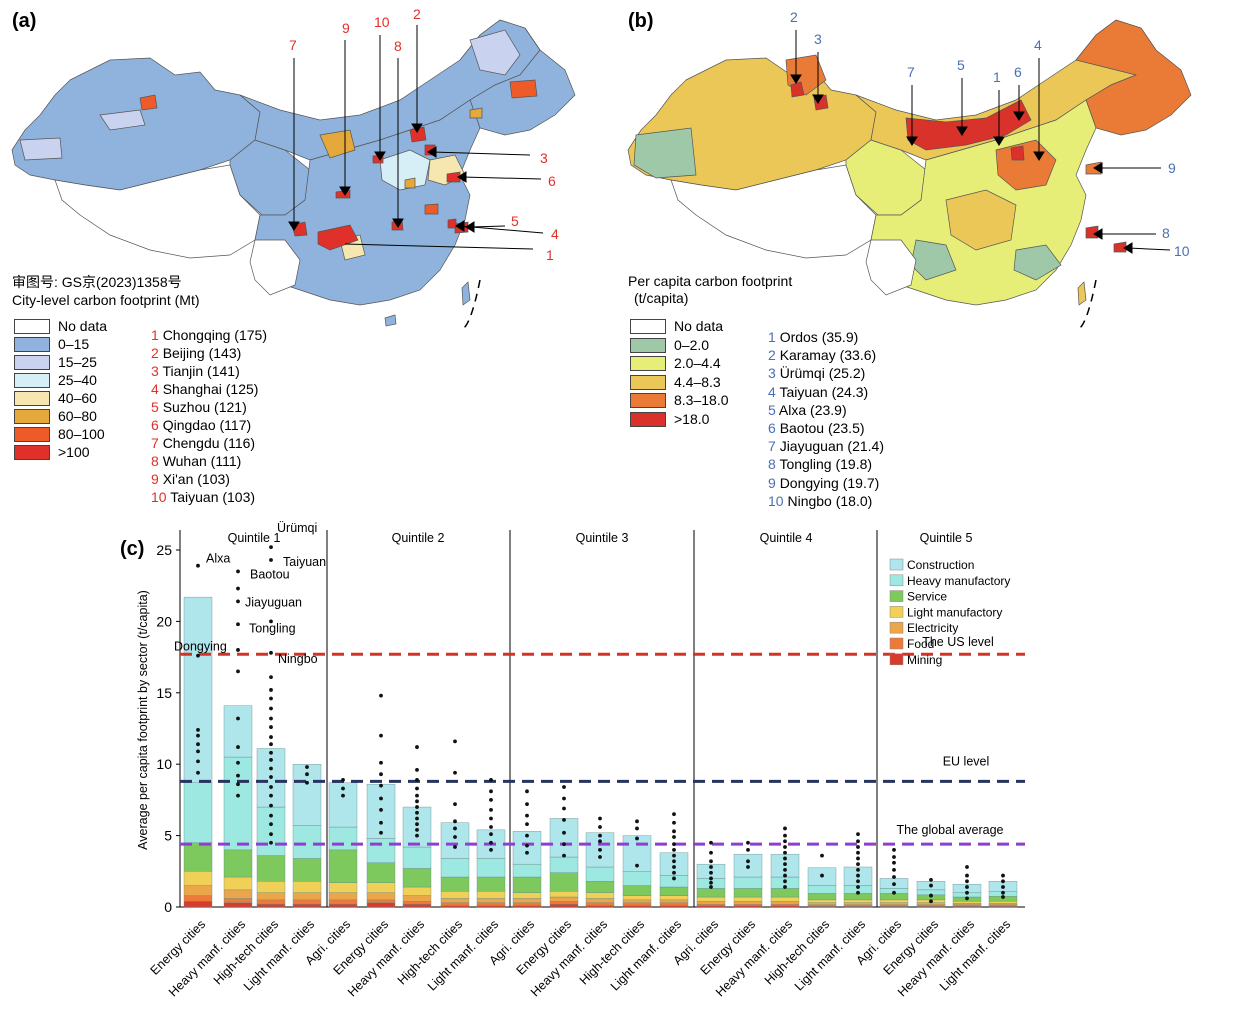  I want to click on ranking-number: 10, so click(778, 500).